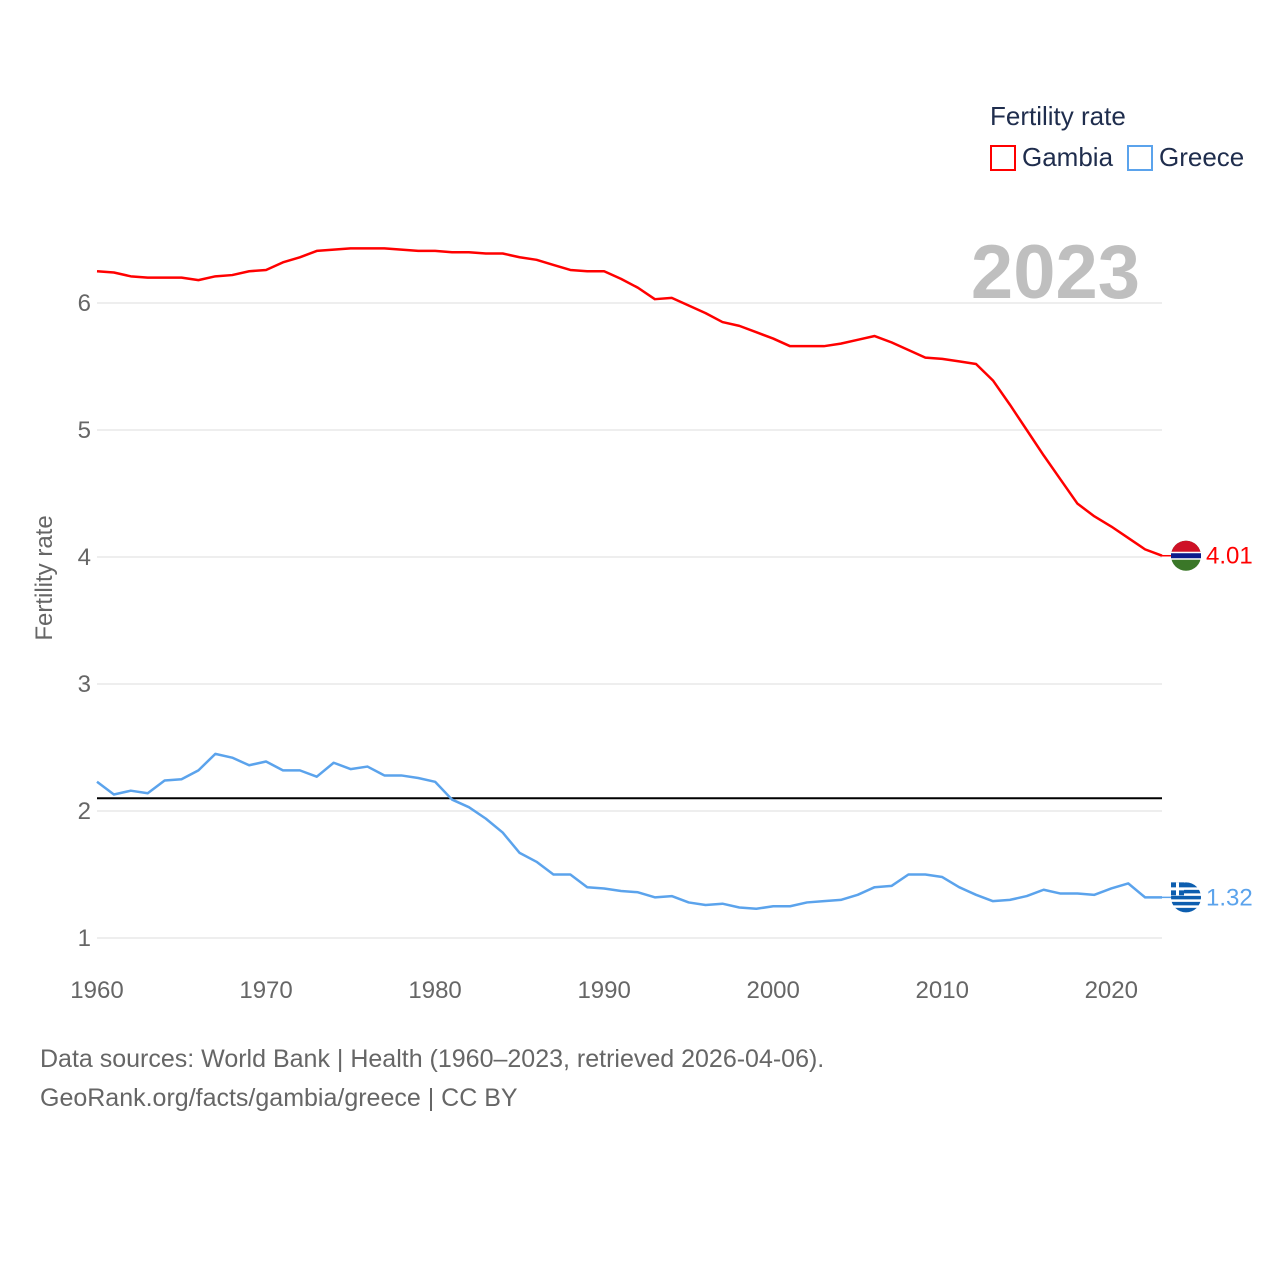  Describe the element at coordinates (84, 684) in the screenshot. I see `y-tick-label: 3` at that location.